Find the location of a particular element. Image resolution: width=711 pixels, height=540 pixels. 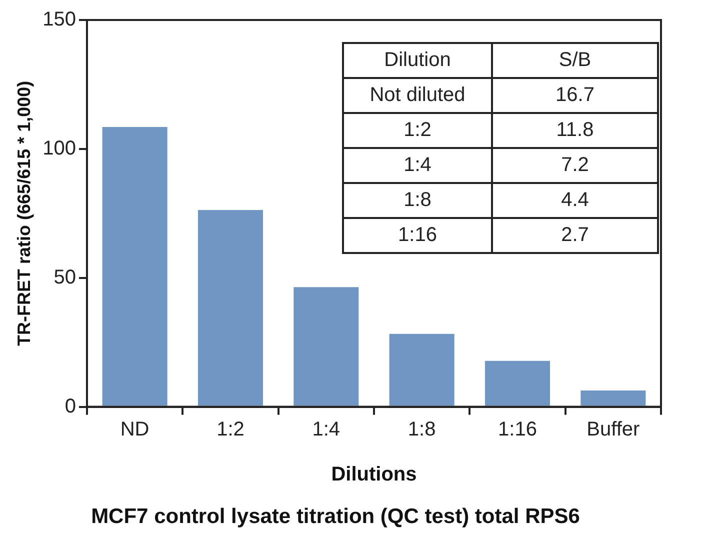

x-tick-label: ND is located at coordinates (135, 429).